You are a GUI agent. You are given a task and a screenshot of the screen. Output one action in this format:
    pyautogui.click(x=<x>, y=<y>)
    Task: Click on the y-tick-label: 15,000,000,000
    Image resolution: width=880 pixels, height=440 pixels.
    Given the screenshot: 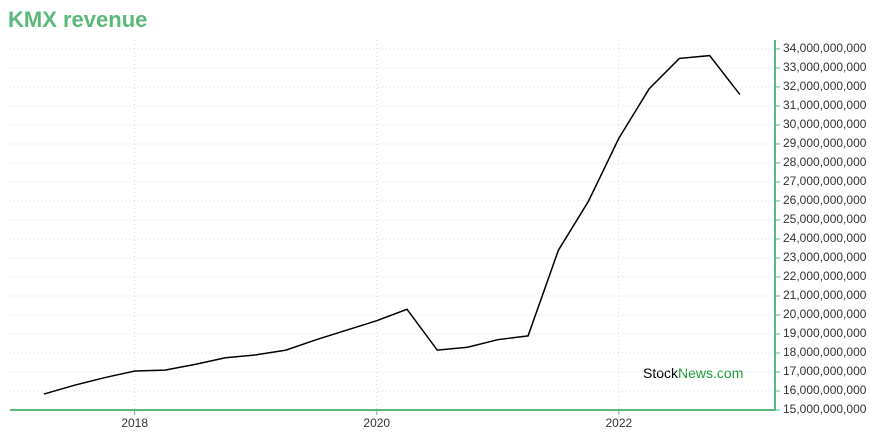 What is the action you would take?
    pyautogui.click(x=825, y=409)
    